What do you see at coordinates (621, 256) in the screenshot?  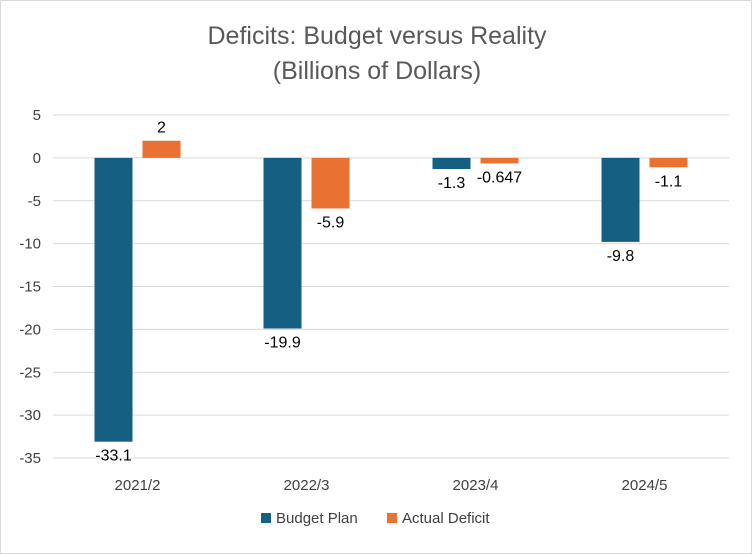 I see `budget-plan-label: -9.8` at bounding box center [621, 256].